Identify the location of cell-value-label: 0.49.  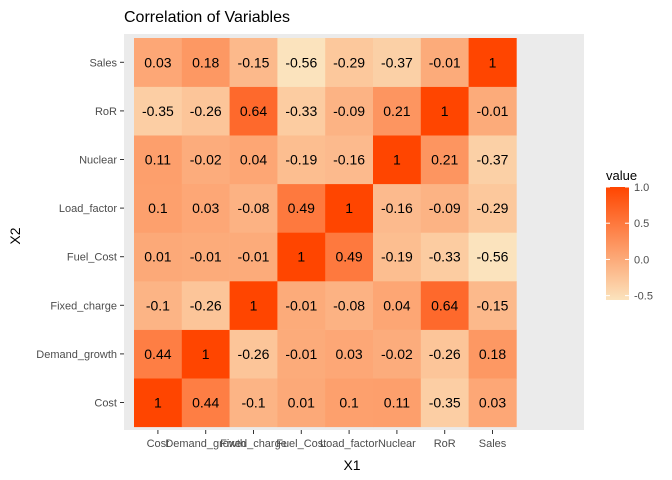
(348, 257).